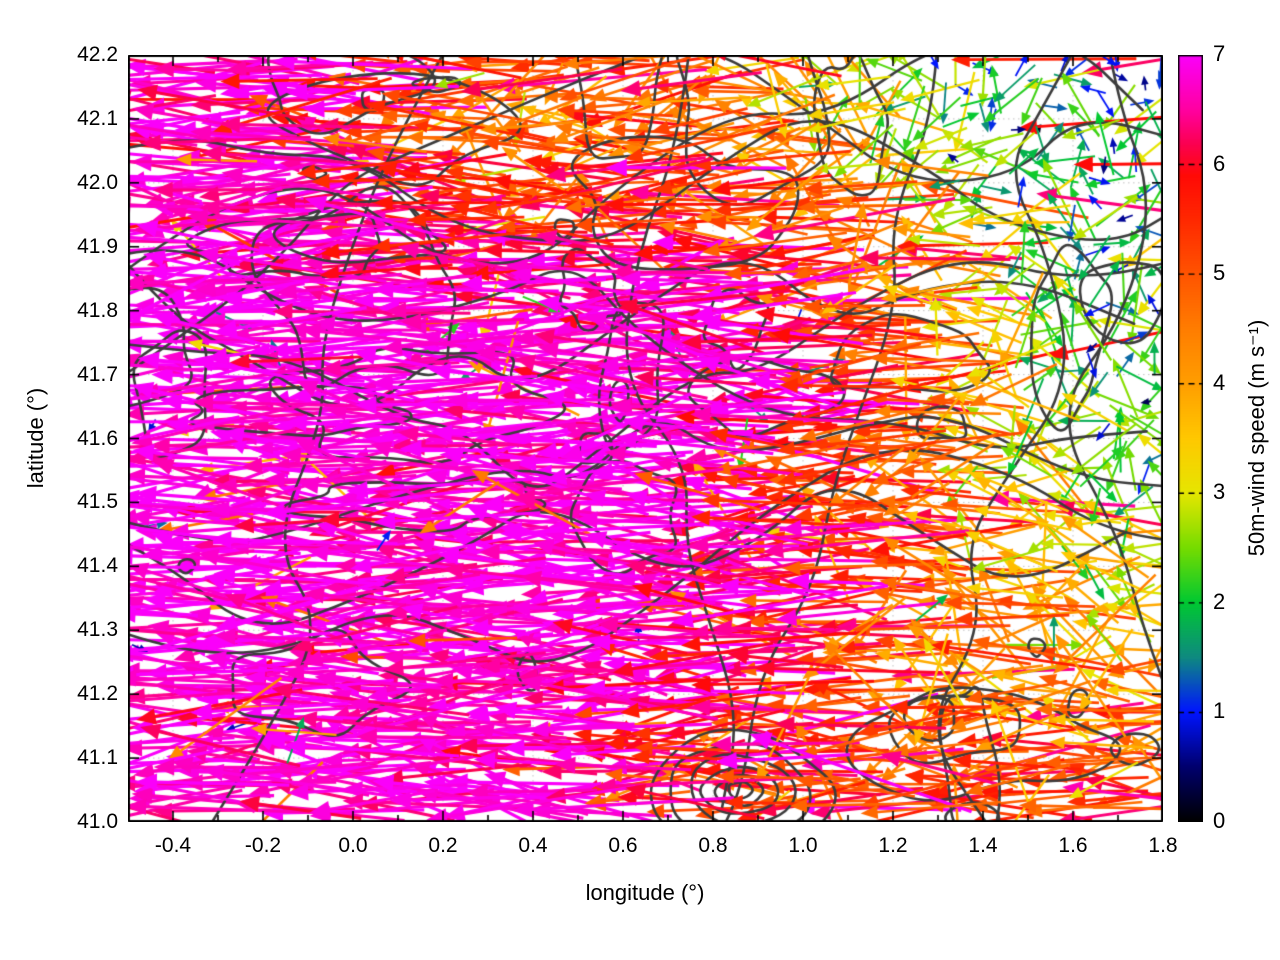 The height and width of the screenshot is (960, 1280). What do you see at coordinates (1219, 820) in the screenshot?
I see `colorbar-tick-label: 0` at bounding box center [1219, 820].